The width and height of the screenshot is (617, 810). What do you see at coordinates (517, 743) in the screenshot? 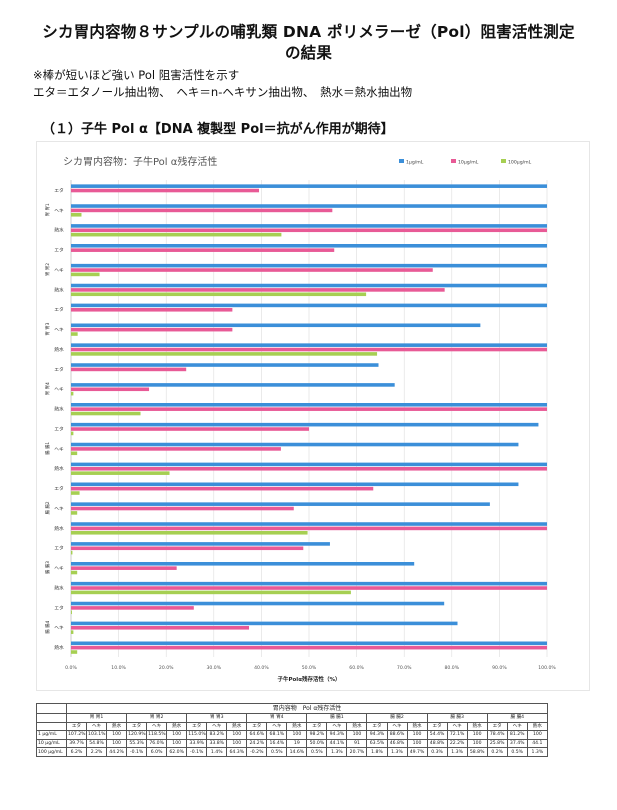
I see `table-cell: 37.4%` at bounding box center [517, 743].